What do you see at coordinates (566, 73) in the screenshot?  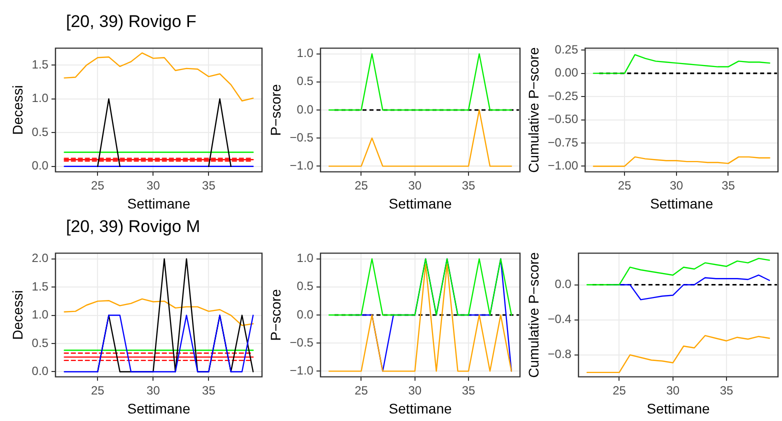 I see `y-tick-label: 0.00` at bounding box center [566, 73].